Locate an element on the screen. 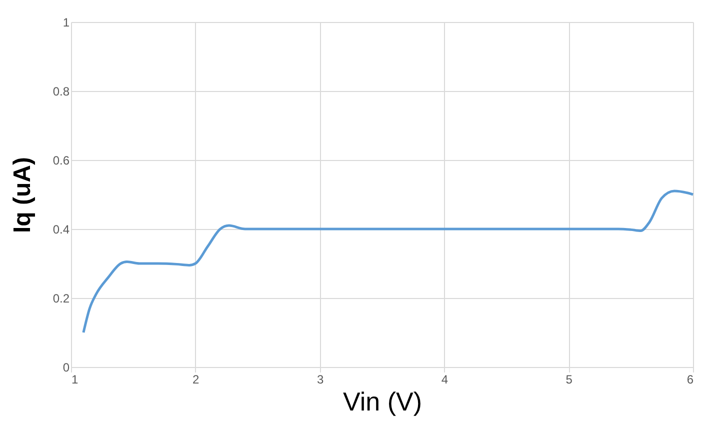 Image resolution: width=707 pixels, height=421 pixels. x-axis-title: Vin (V) is located at coordinates (382, 401).